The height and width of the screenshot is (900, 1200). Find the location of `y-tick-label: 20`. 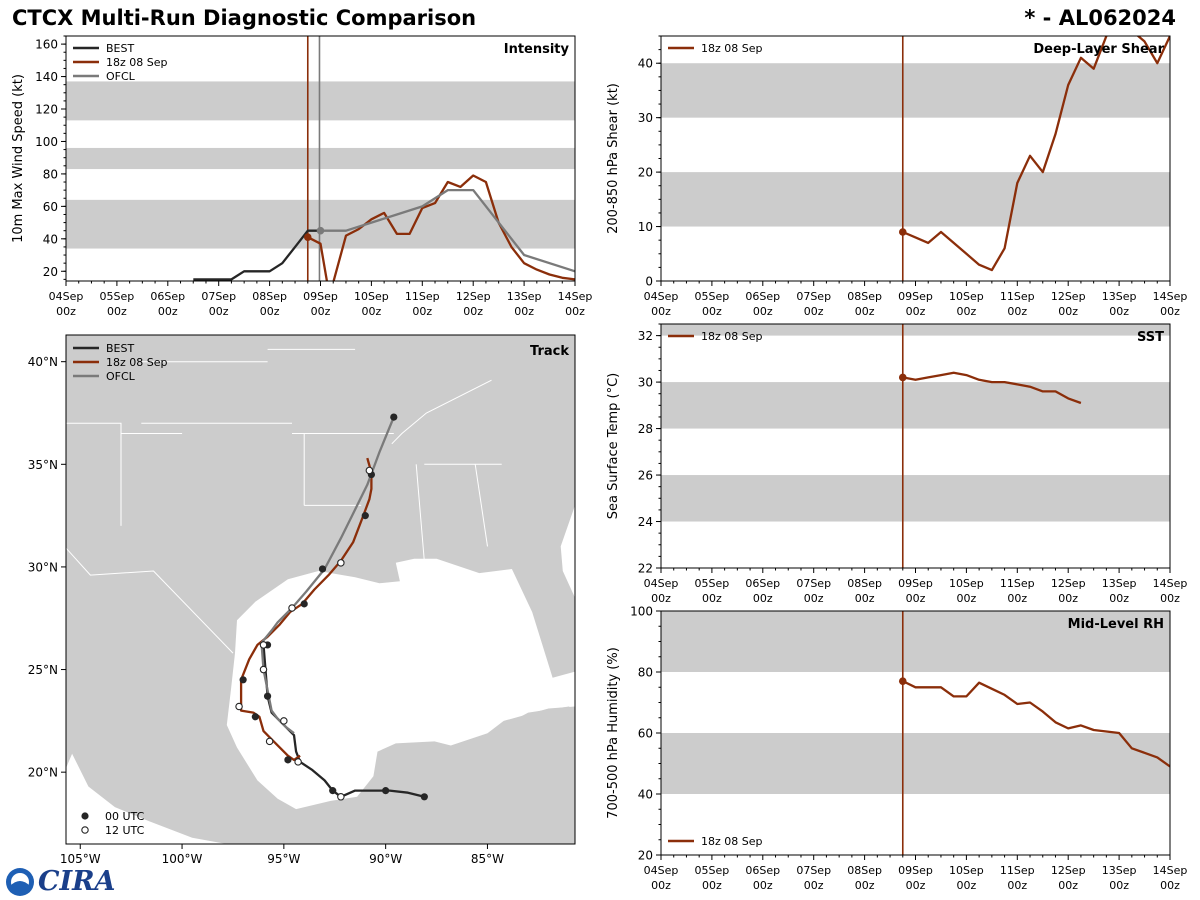

y-tick-label: 20 is located at coordinates (50, 272).